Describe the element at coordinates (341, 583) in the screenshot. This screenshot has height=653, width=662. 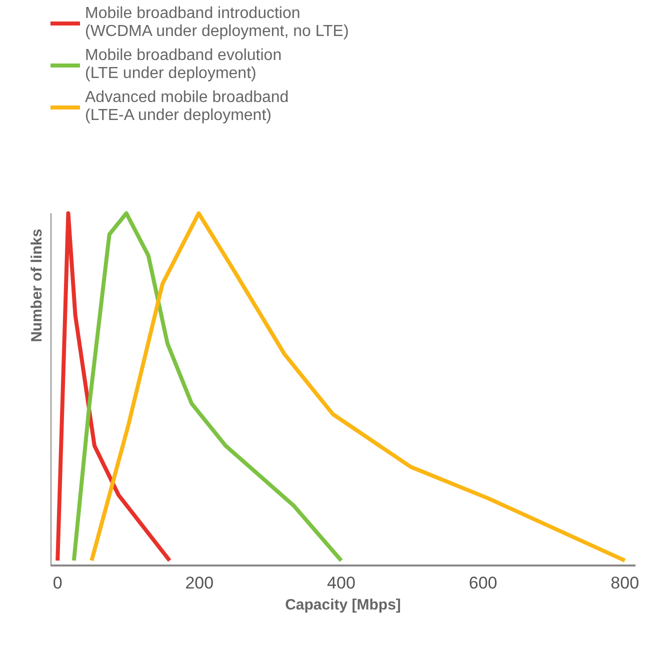
I see `x-tick-label: 400` at that location.